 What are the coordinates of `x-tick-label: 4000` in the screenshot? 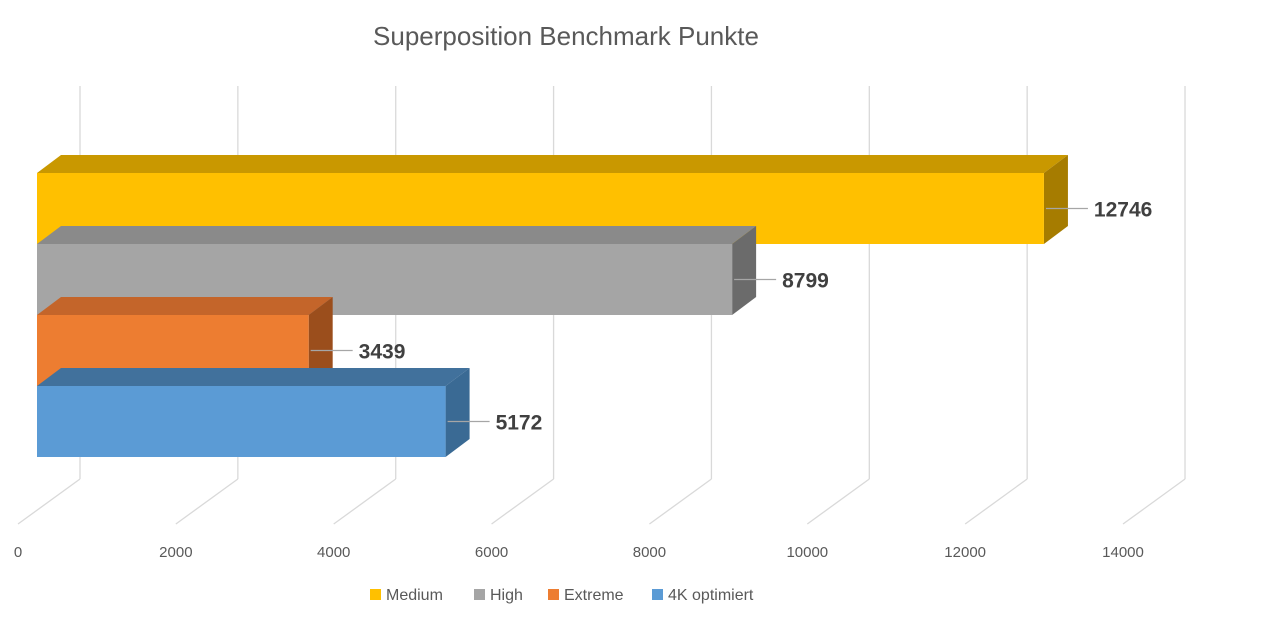 It's located at (333, 552).